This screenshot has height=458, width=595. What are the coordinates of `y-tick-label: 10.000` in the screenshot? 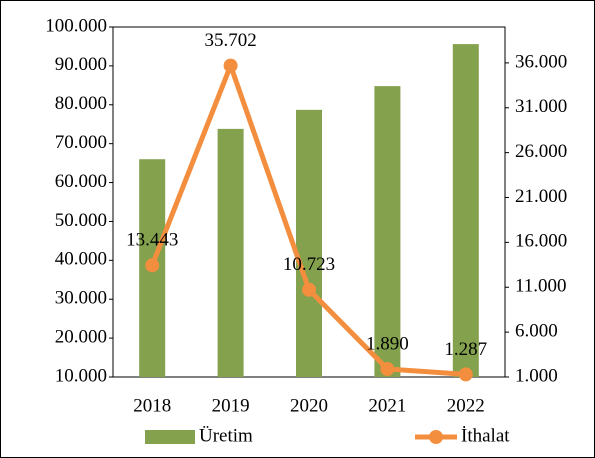 It's located at (81, 375).